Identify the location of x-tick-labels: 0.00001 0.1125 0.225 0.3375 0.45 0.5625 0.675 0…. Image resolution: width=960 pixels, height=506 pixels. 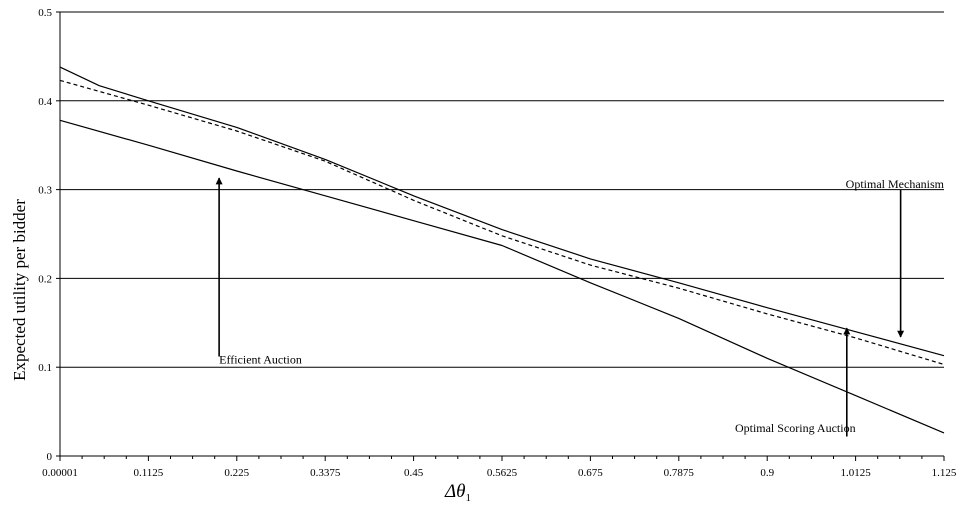
(499, 473).